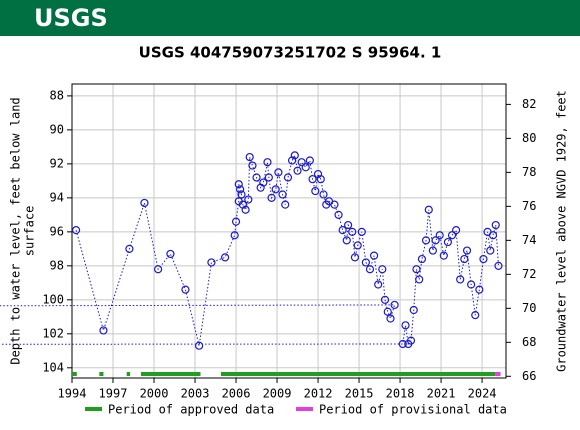  I want to click on y-tick-label: 102, so click(53, 333).